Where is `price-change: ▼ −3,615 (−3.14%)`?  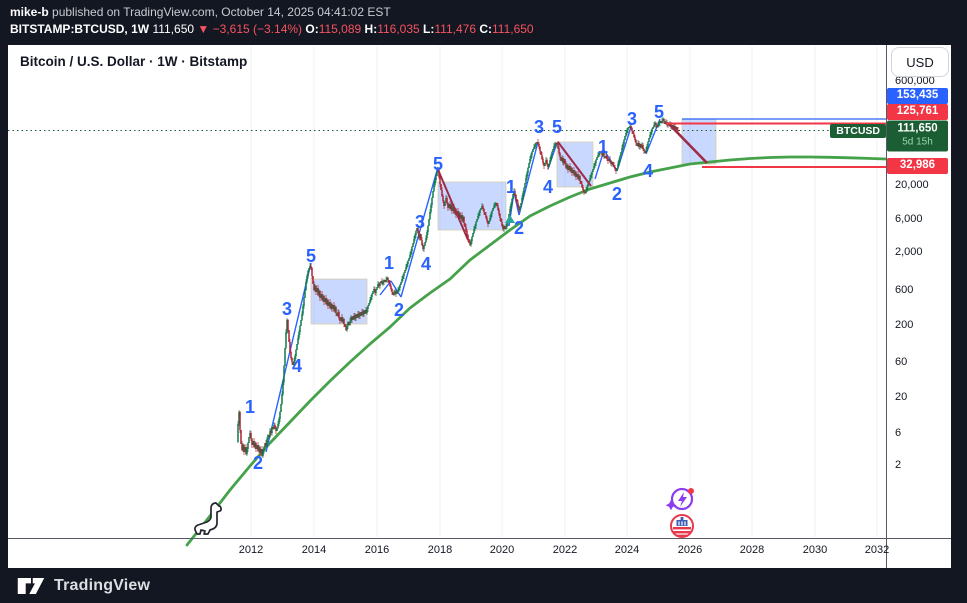
price-change: ▼ −3,615 (−3.14%) is located at coordinates (250, 29).